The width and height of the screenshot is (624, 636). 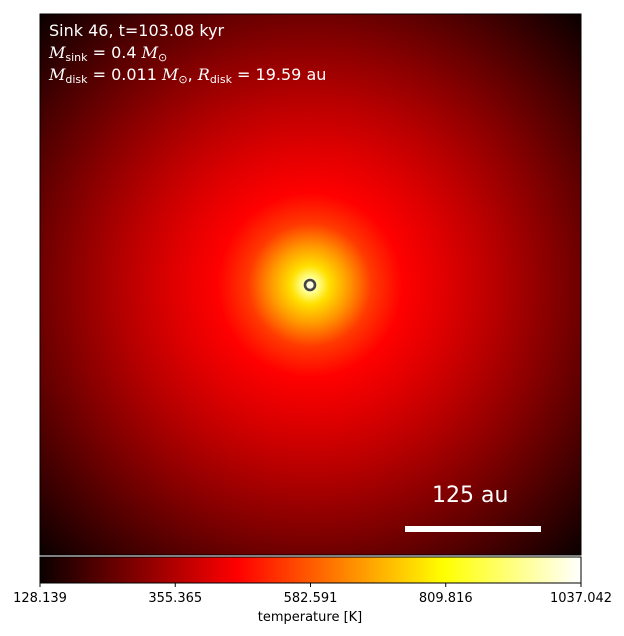 What do you see at coordinates (175, 598) in the screenshot?
I see `colorbar-tick-label: 355.365` at bounding box center [175, 598].